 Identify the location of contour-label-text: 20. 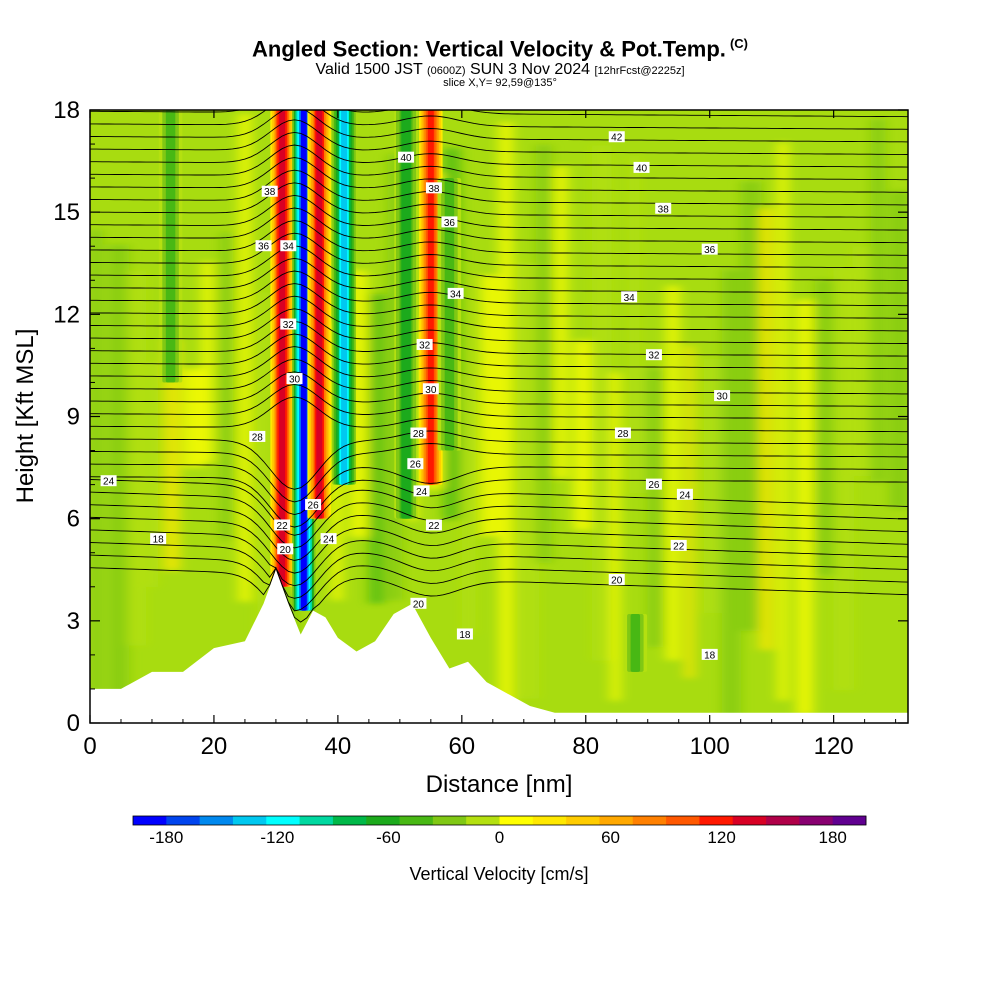
(617, 580).